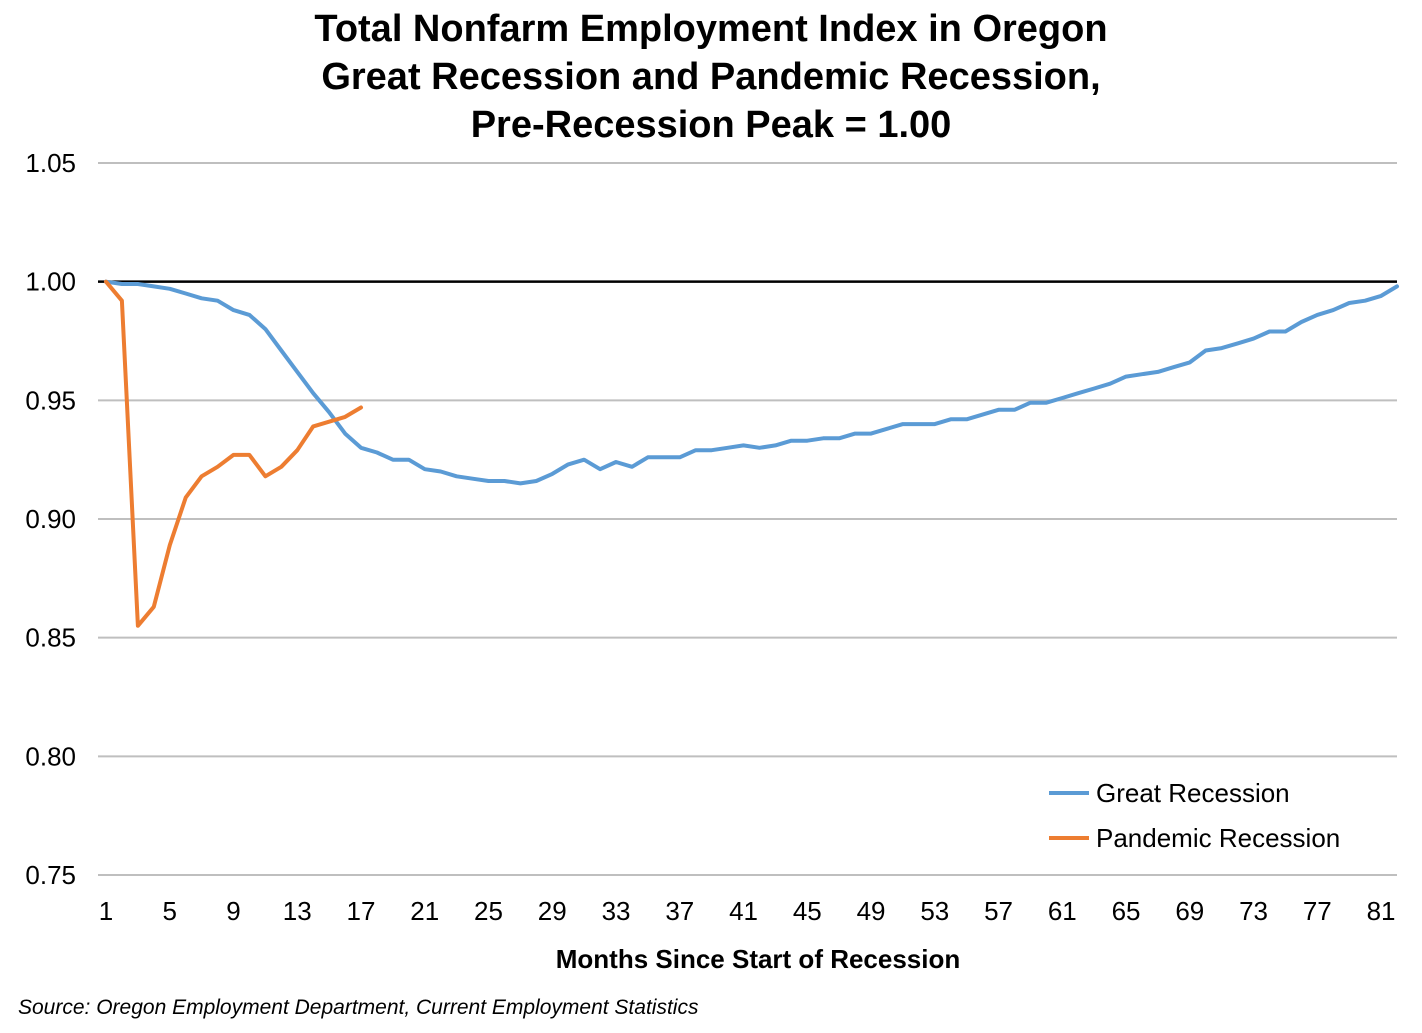  Describe the element at coordinates (552, 911) in the screenshot. I see `x-tick-label: 29` at that location.